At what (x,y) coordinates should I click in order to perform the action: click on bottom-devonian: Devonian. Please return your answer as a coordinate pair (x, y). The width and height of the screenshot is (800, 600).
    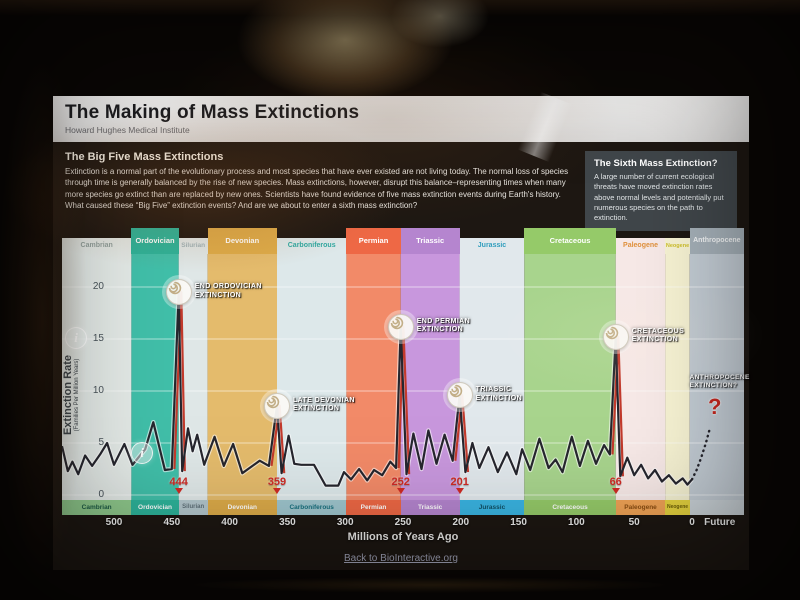
    Looking at the image, I should click on (242, 507).